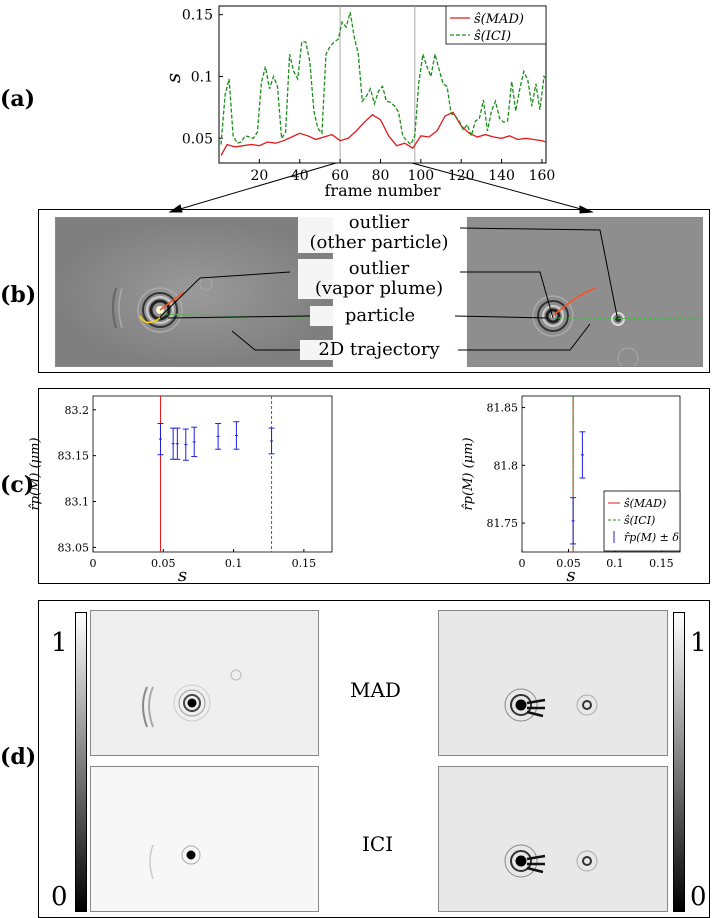  What do you see at coordinates (378, 844) in the screenshot?
I see `row-label-ici: ICI` at bounding box center [378, 844].